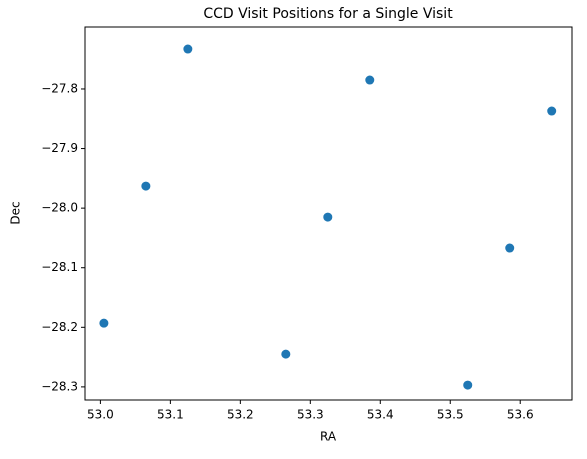 This screenshot has height=459, width=587. I want to click on y-tick-label: −28.2, so click(59, 327).